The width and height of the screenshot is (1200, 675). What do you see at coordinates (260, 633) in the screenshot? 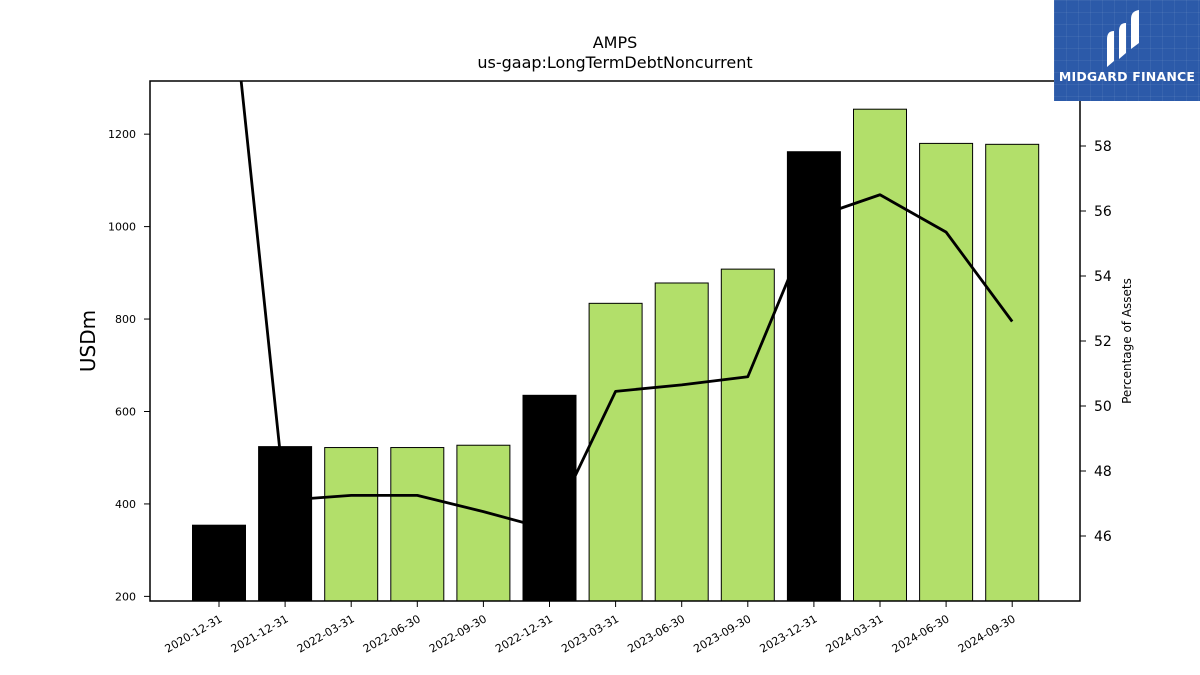
I see `x-tick-label-2021-12-31: 2021-12-31` at bounding box center [260, 633].